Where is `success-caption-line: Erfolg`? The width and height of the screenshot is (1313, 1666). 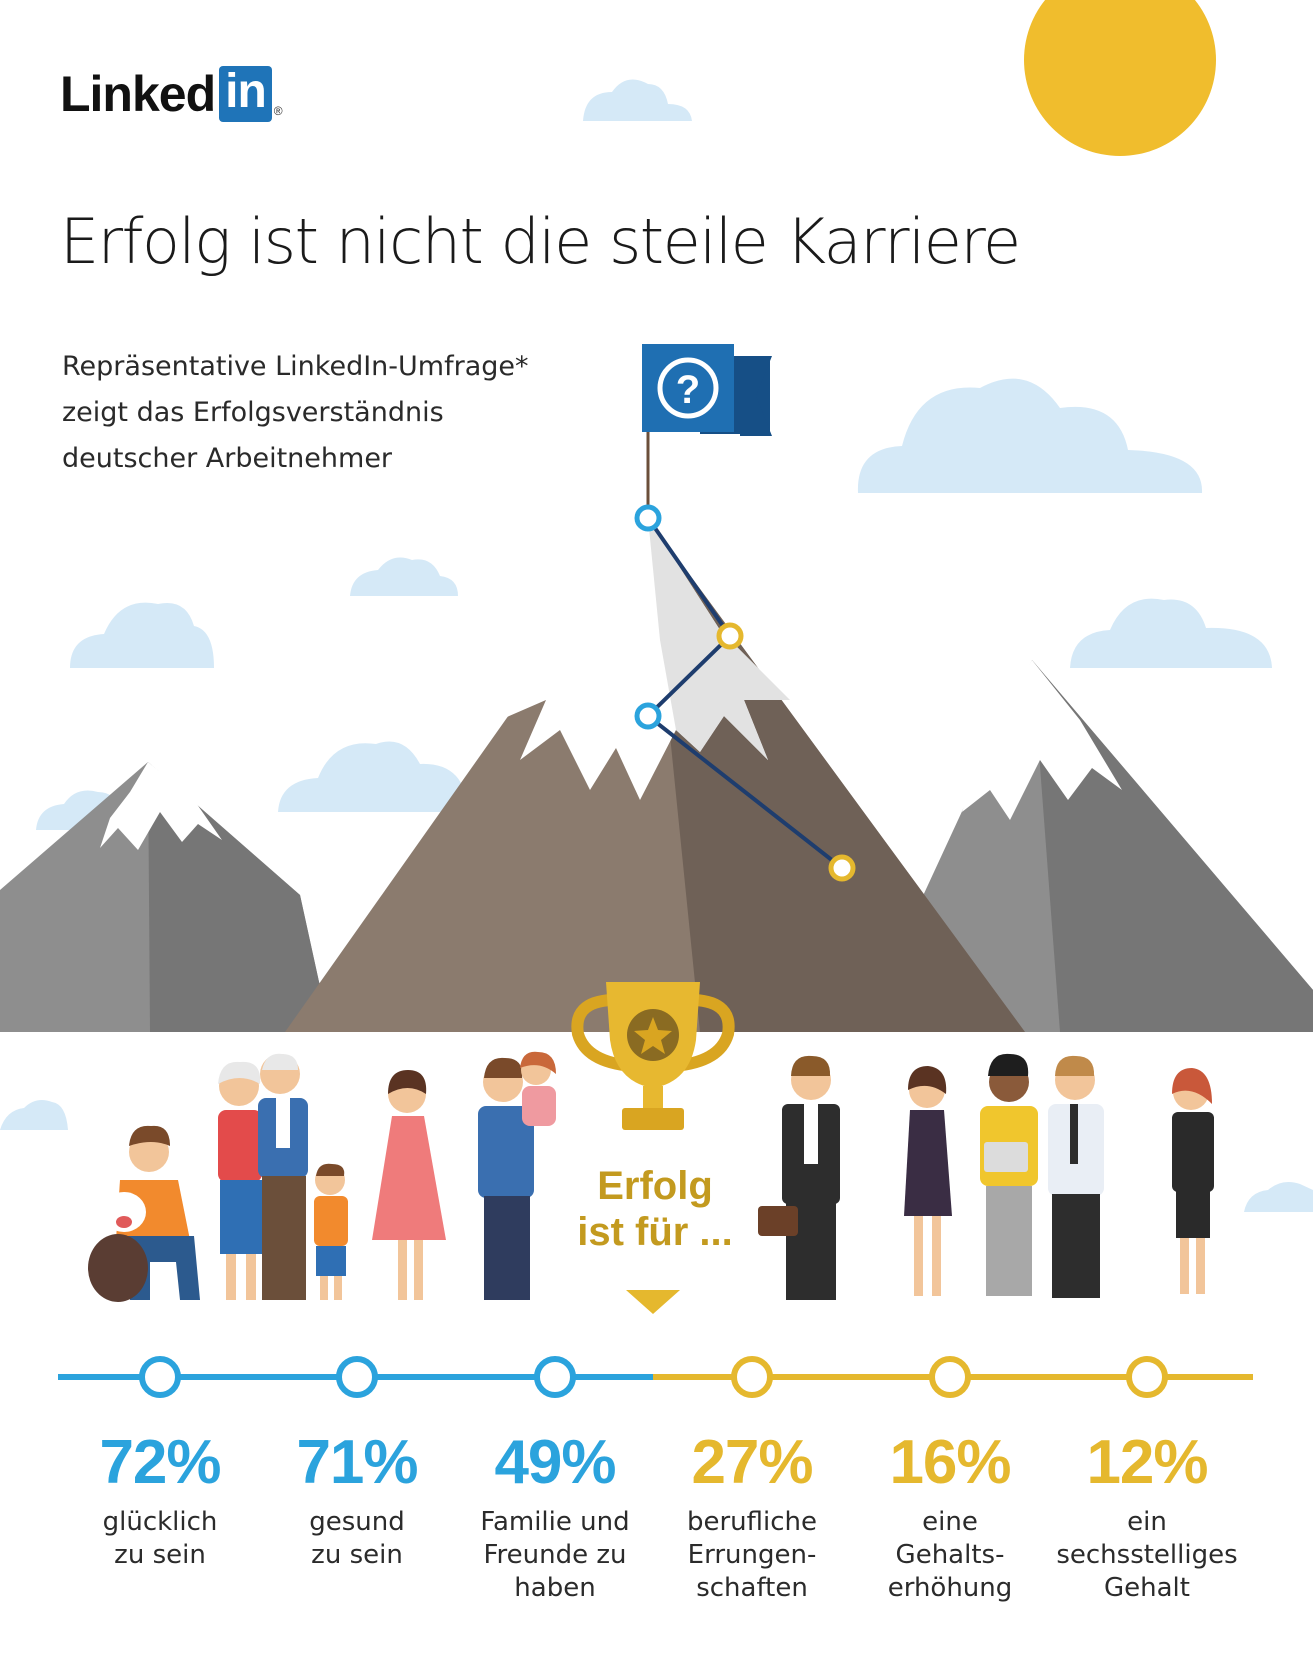
success-caption-line: Erfolg is located at coordinates (655, 1186).